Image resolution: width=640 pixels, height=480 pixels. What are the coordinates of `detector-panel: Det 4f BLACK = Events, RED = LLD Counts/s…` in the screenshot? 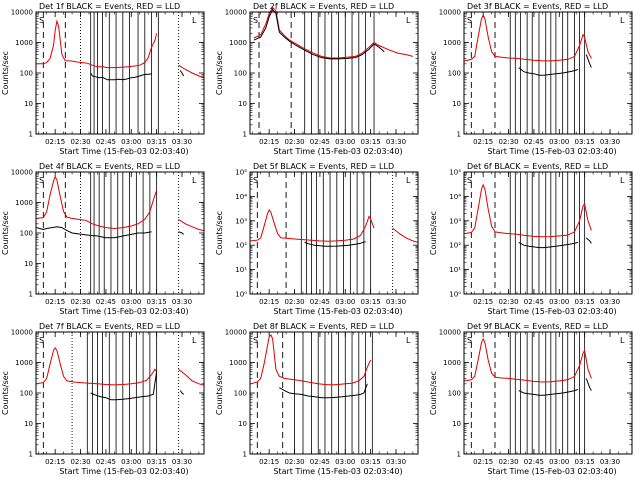 It's located at (103, 239).